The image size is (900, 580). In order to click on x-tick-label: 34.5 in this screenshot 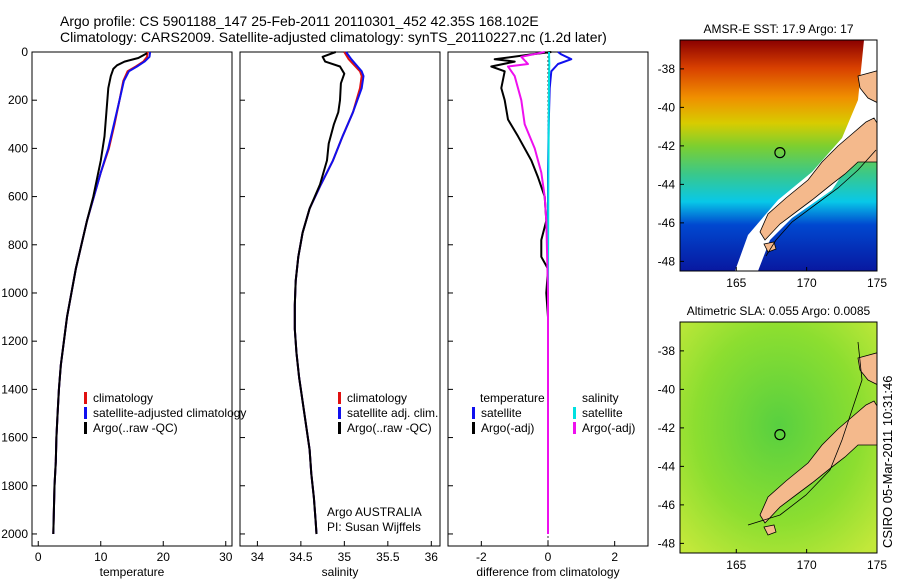, I will do `click(301, 557)`.